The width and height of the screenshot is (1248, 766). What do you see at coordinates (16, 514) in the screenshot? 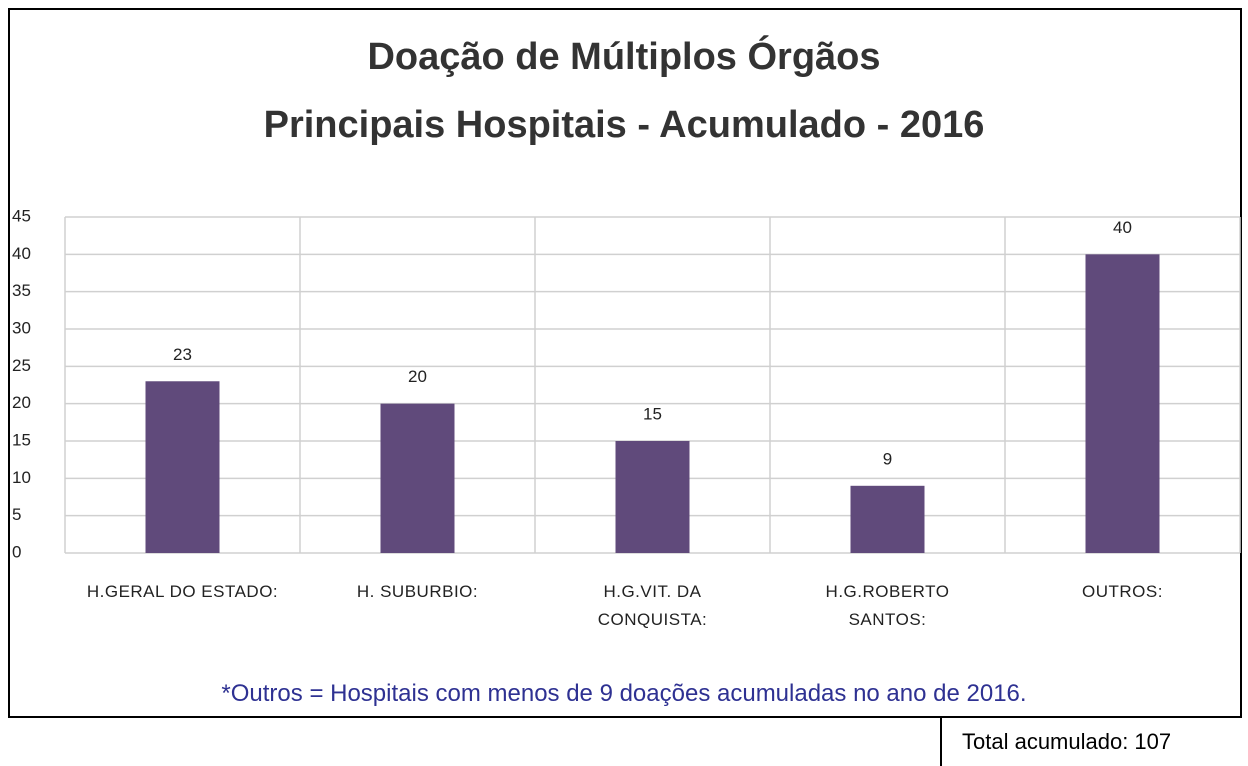
I see `y-tick-label: 5` at bounding box center [16, 514].